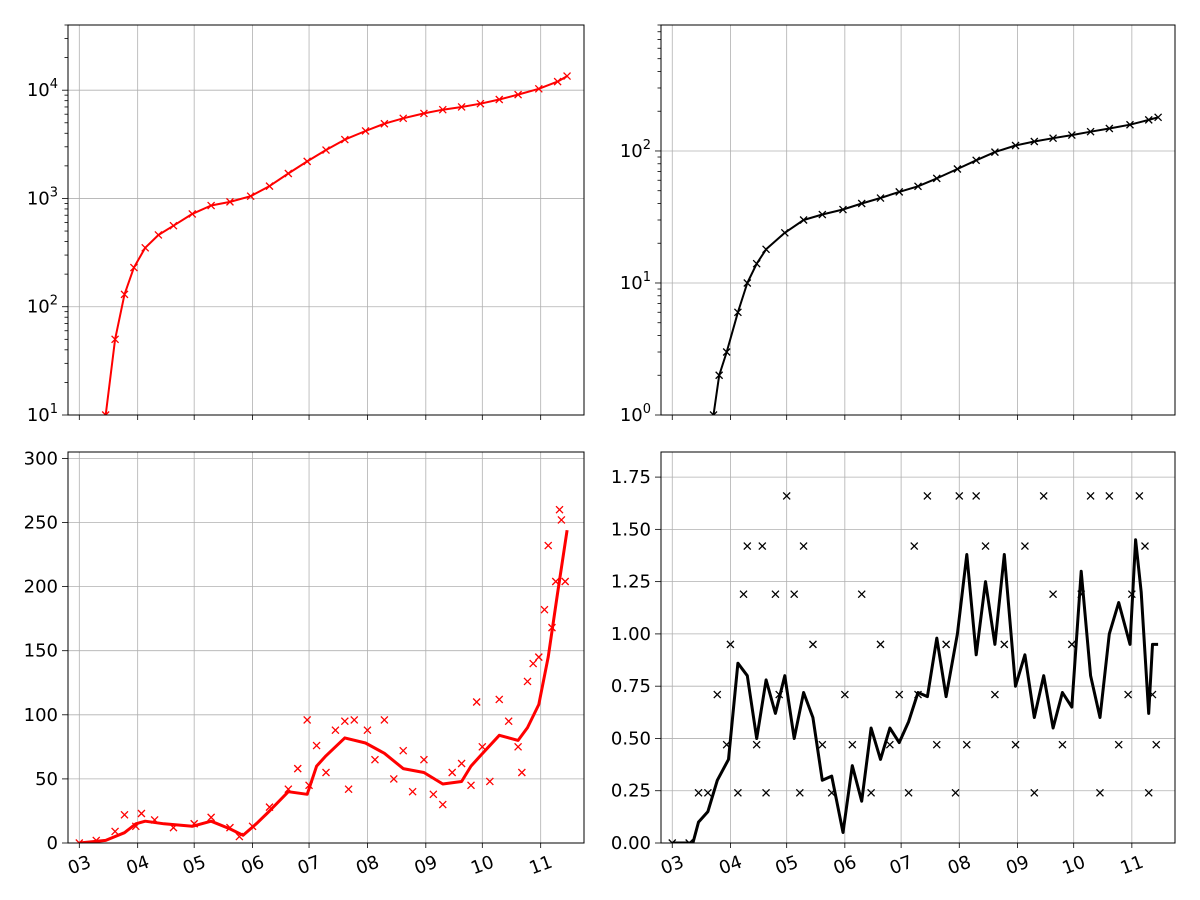 The width and height of the screenshot is (1200, 900). What do you see at coordinates (635, 282) in the screenshot?
I see `y-tick-label: 101` at bounding box center [635, 282].